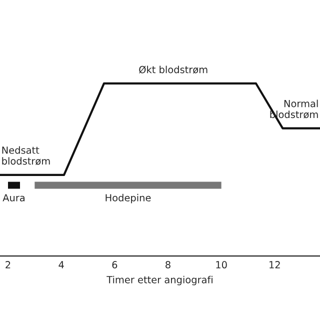  I want to click on series-label: Aura, so click(13, 198).